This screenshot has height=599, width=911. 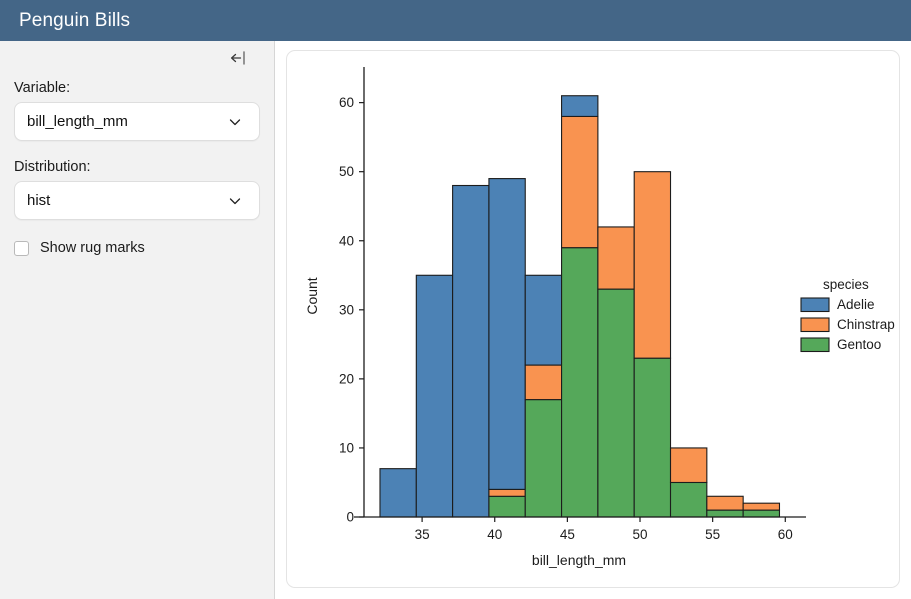 What do you see at coordinates (92, 248) in the screenshot?
I see `show-rug-marks-label: Show rug marks` at bounding box center [92, 248].